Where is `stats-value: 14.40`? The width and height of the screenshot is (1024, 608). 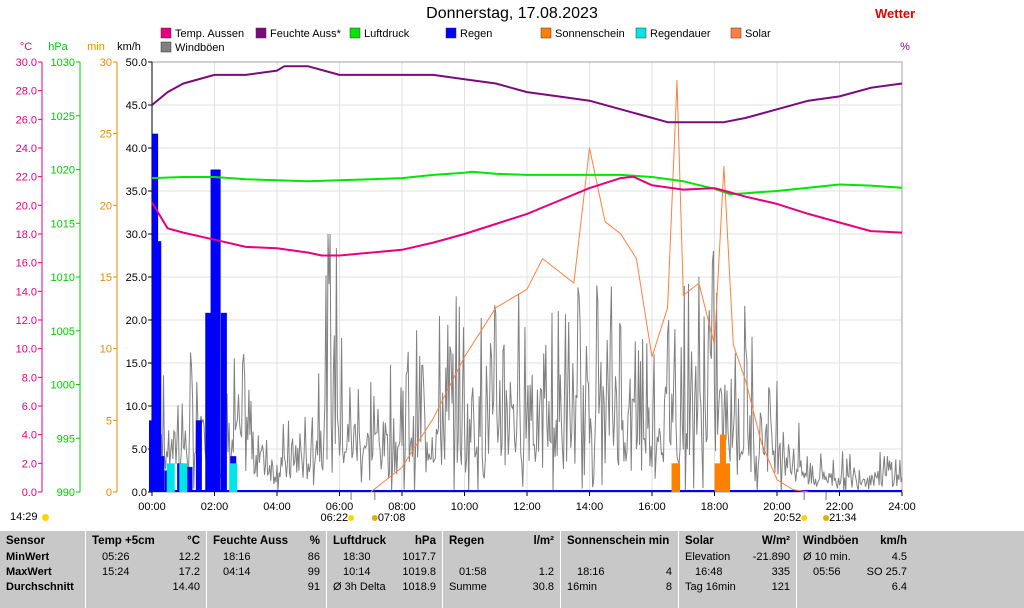
stats-value: 14.40 is located at coordinates (186, 587).